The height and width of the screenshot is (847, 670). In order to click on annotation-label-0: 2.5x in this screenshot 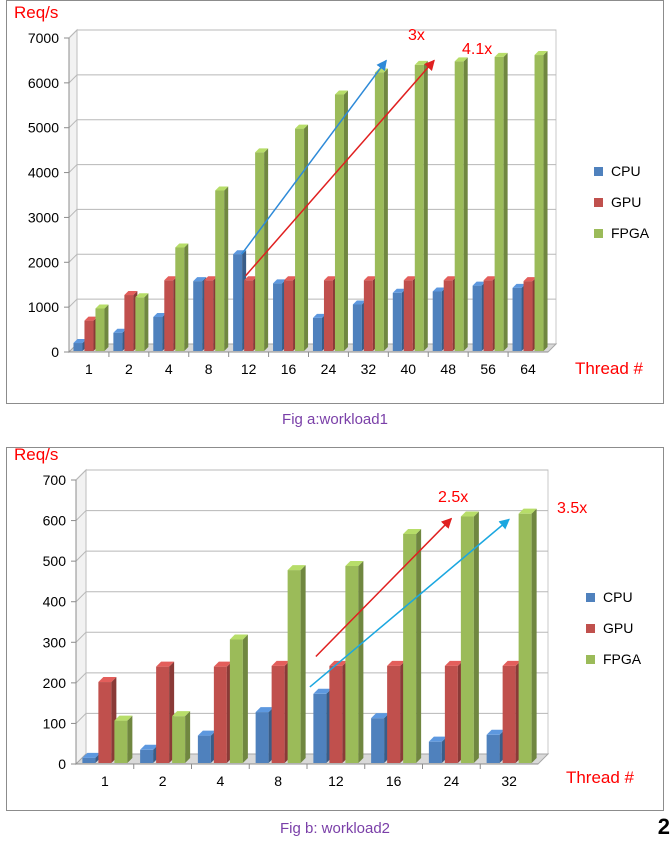, I will do `click(453, 497)`.